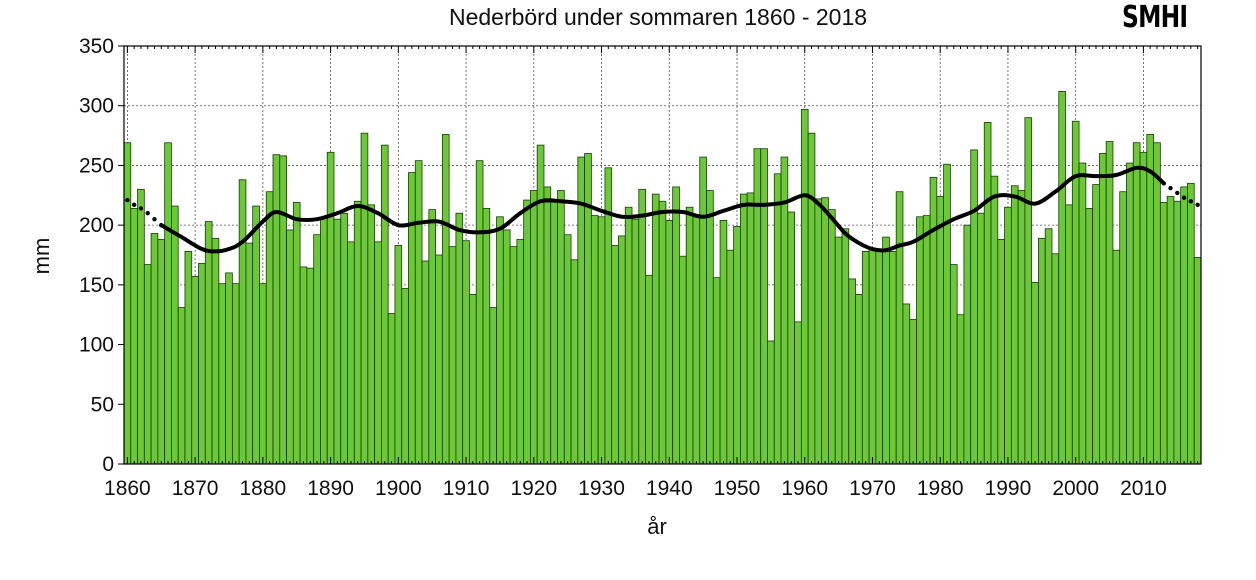 This screenshot has height=580, width=1256. I want to click on x-tick-label: 1940, so click(669, 488).